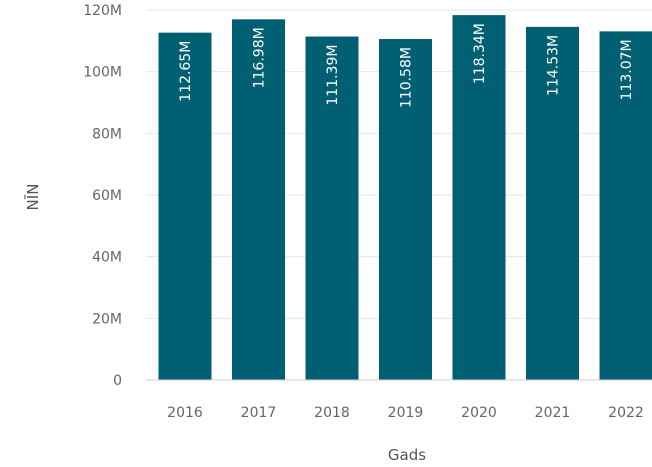  I want to click on data-label-2018: 111.39M, so click(333, 75).